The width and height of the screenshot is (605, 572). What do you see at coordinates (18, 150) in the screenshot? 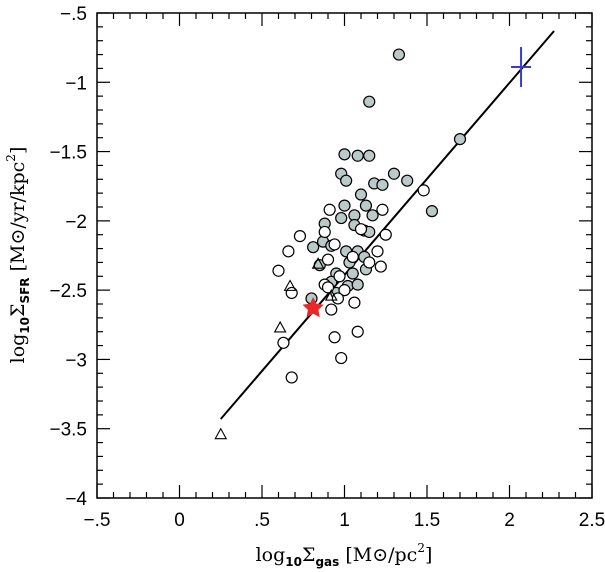
I see `y-title-unit-end: ]` at bounding box center [18, 150].